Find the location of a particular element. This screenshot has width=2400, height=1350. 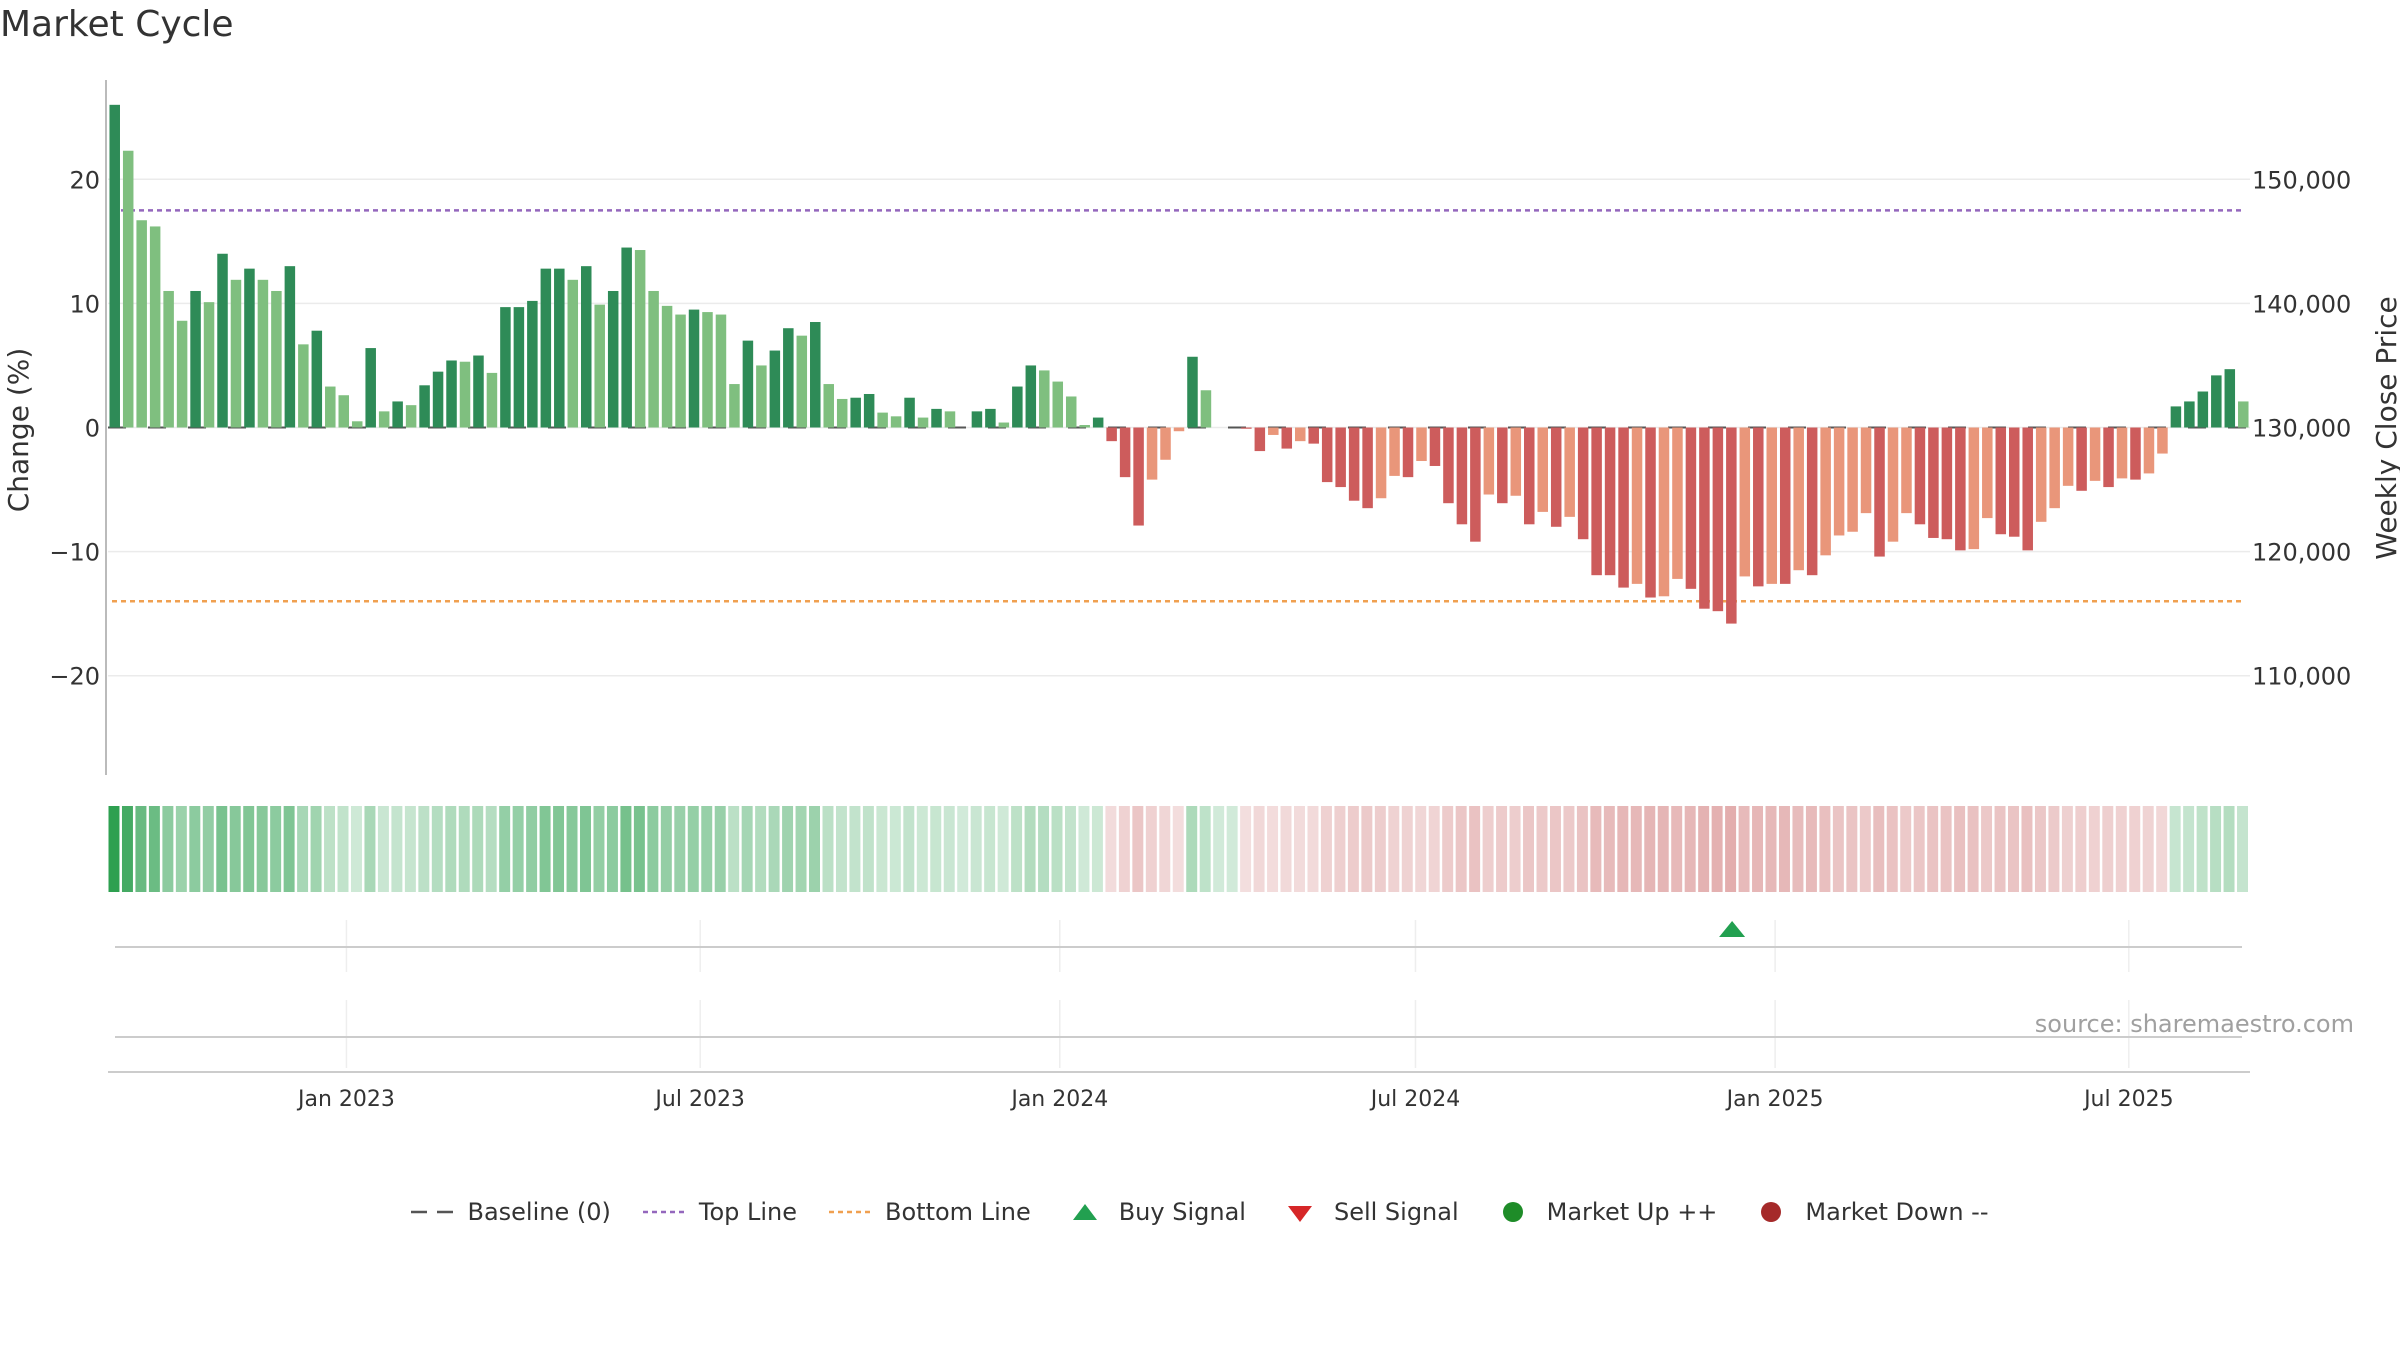

legend-symbol-mdown is located at coordinates (1771, 1212).